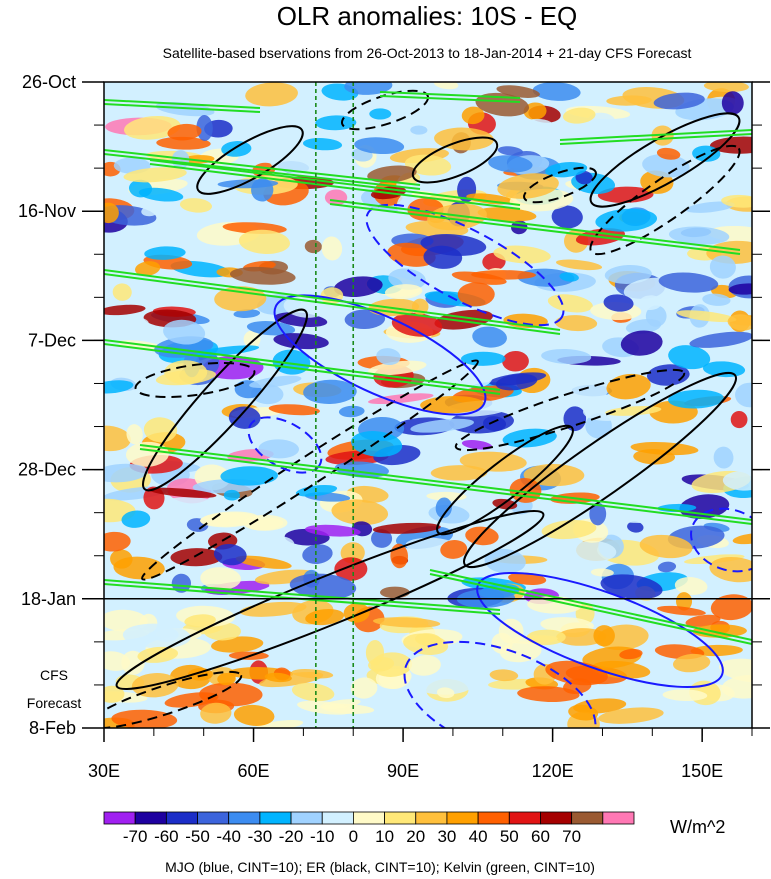 Image resolution: width=771 pixels, height=879 pixels. I want to click on colorbar-label: -60, so click(166, 836).